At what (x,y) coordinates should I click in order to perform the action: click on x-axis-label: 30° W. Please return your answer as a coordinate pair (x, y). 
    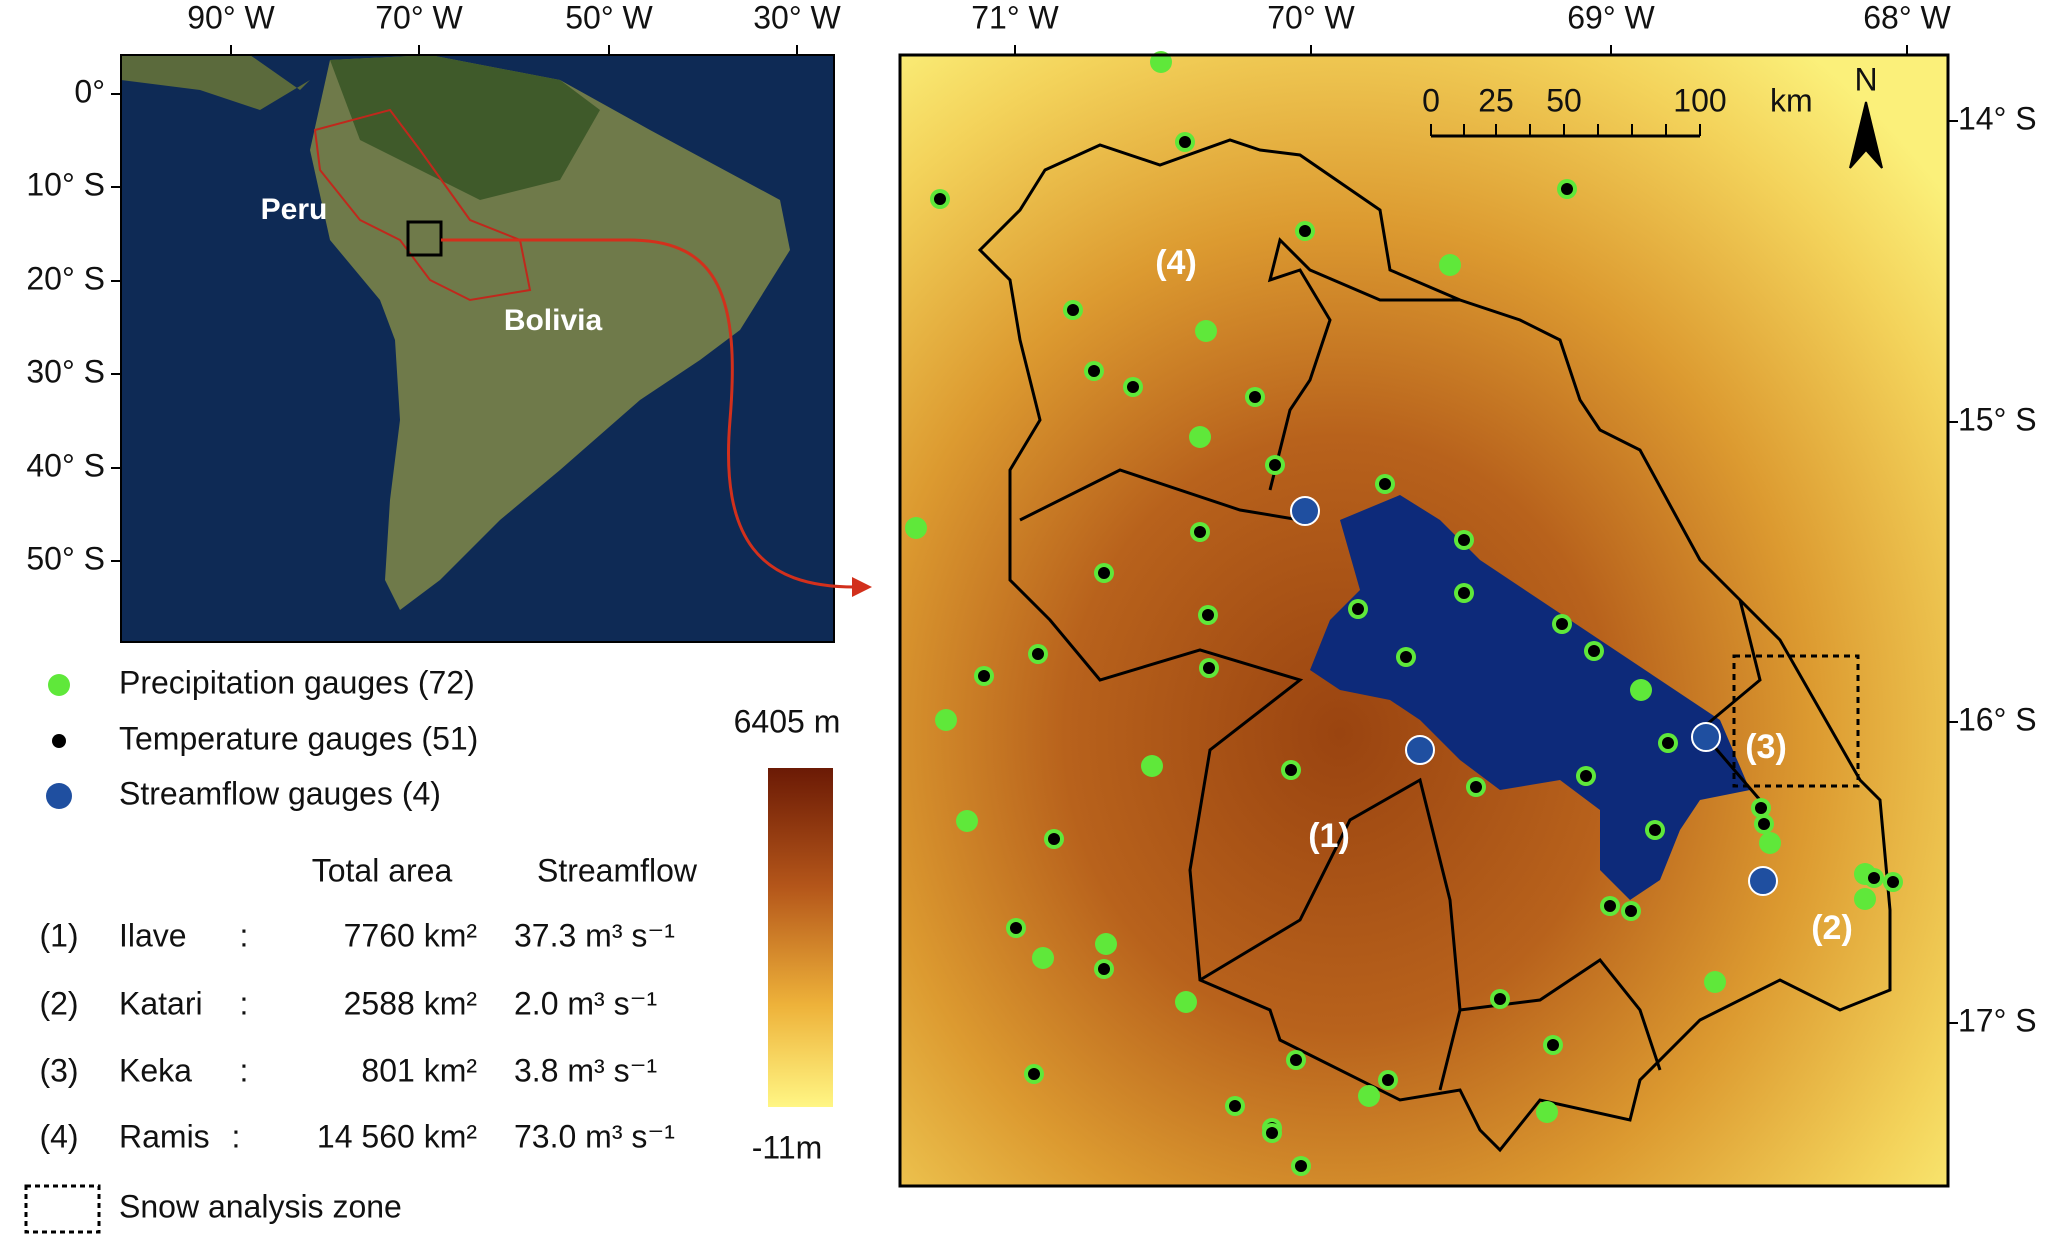
    Looking at the image, I should click on (797, 17).